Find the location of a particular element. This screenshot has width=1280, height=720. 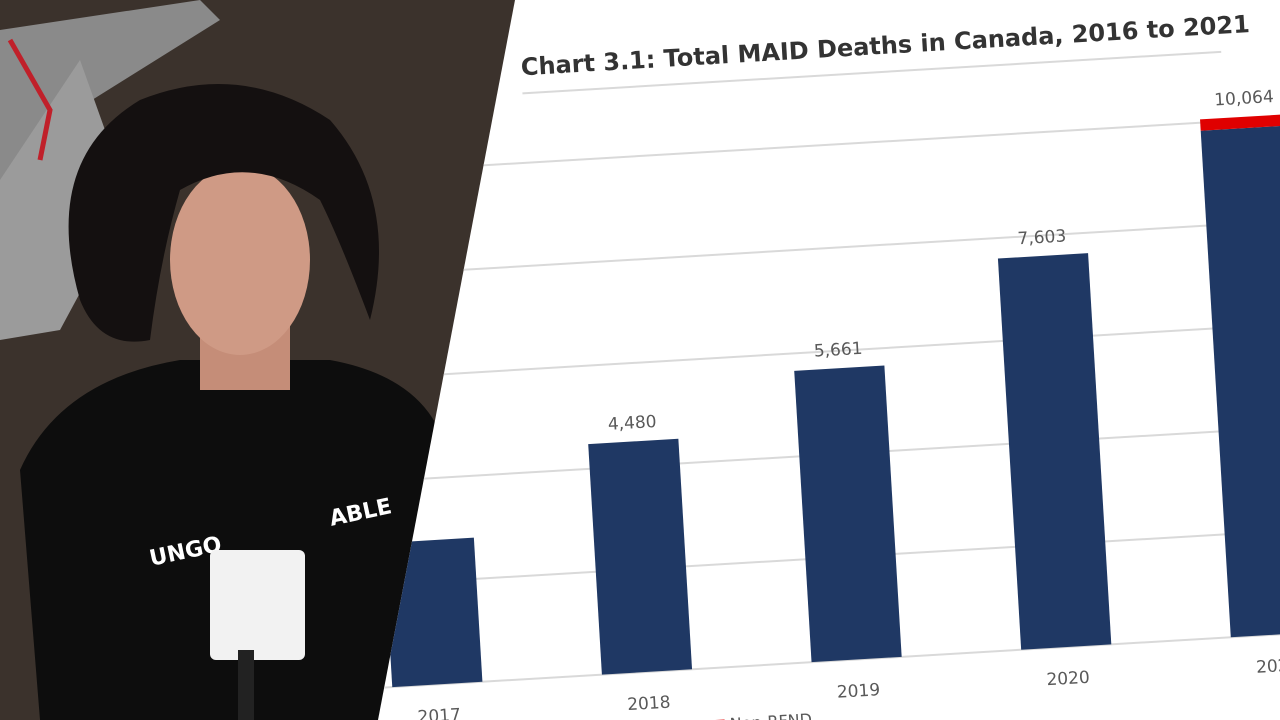

legend-label: RFND is located at coordinates (674, 718).